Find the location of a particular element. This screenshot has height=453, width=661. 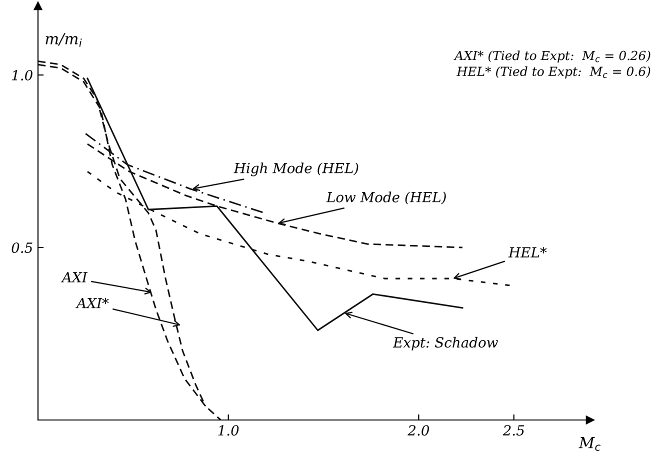

x-tick-label: 2.0 is located at coordinates (419, 430).